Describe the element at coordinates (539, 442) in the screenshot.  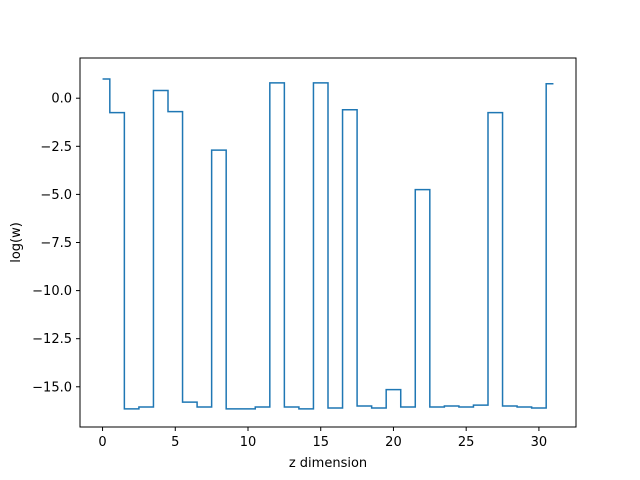
I see `x-tick-label: 30` at that location.